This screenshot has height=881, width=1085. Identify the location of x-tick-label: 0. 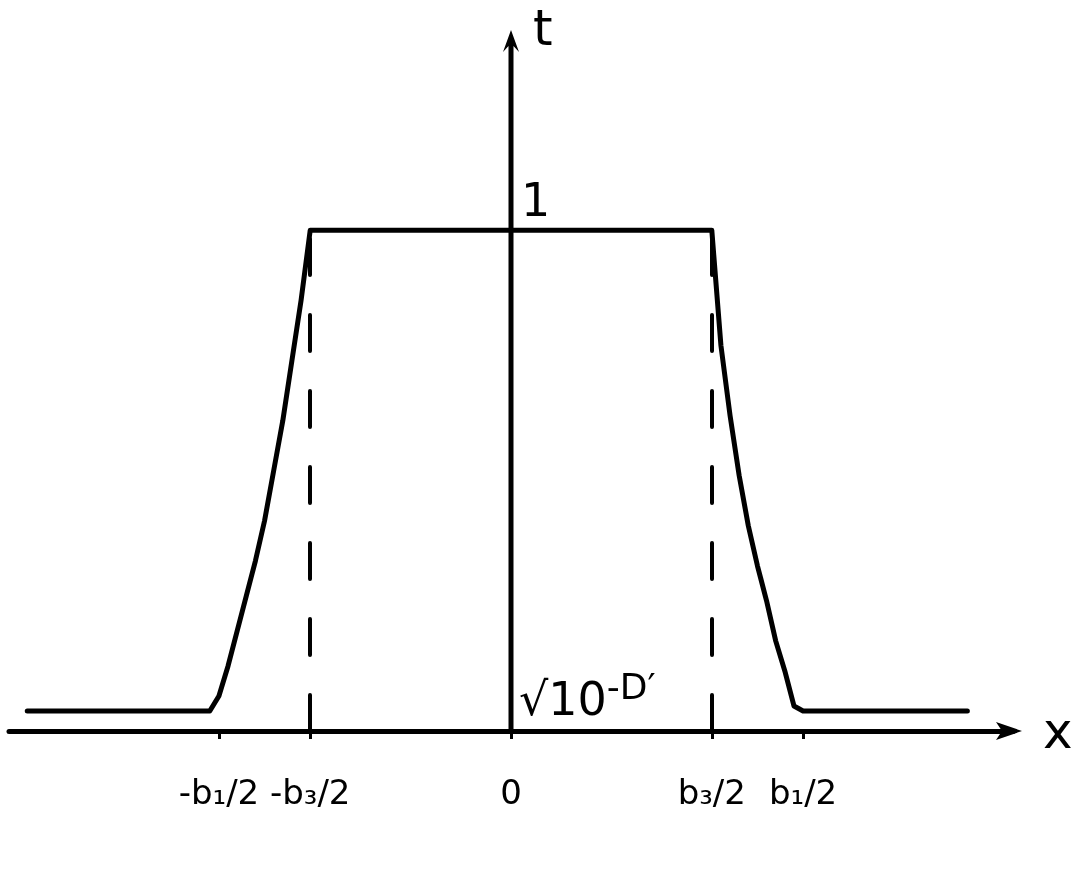
(511, 792).